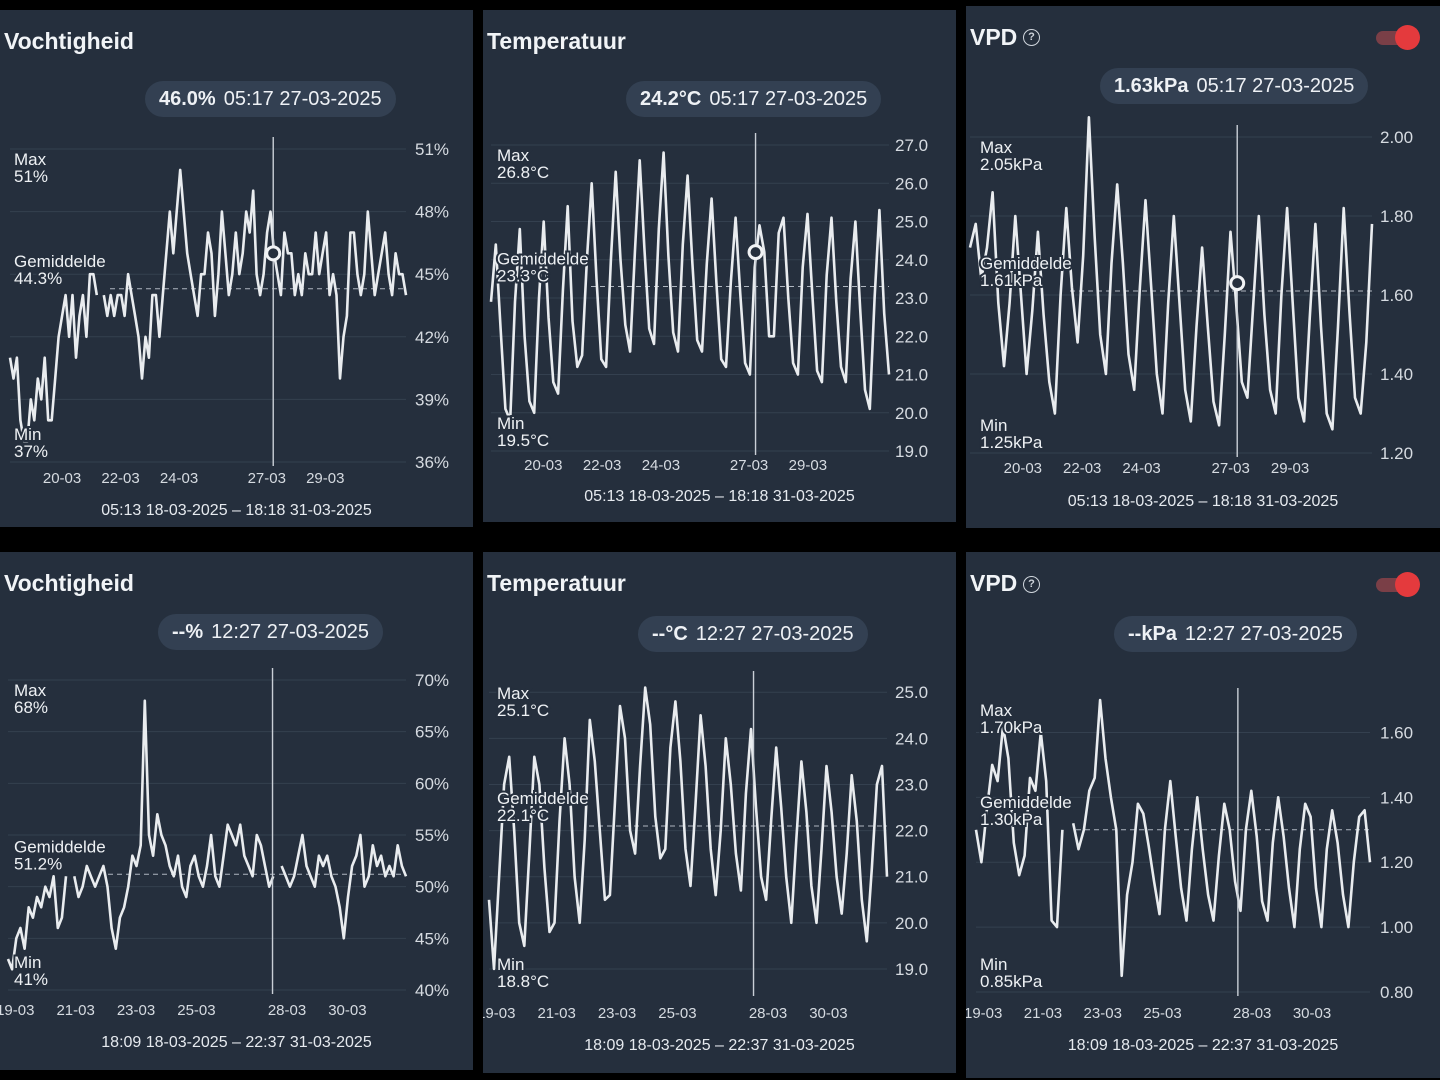  What do you see at coordinates (1151, 86) in the screenshot?
I see `readout-value: 1.63kPa` at bounding box center [1151, 86].